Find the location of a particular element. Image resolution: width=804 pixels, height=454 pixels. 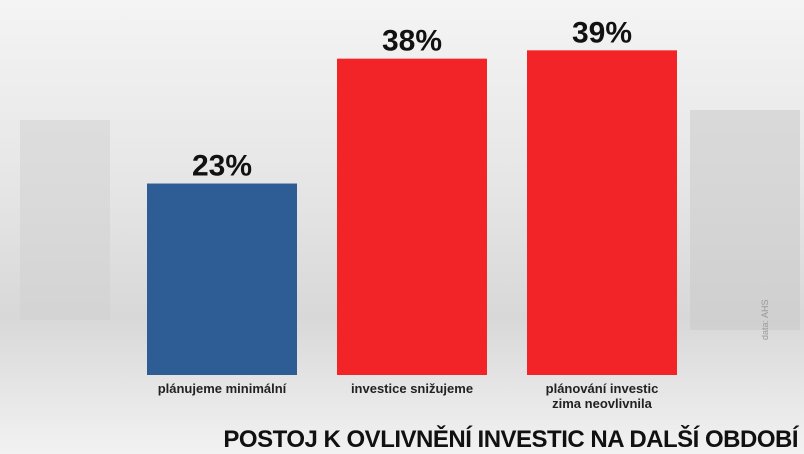

x-tick-label: investice snižujeme is located at coordinates (412, 388).